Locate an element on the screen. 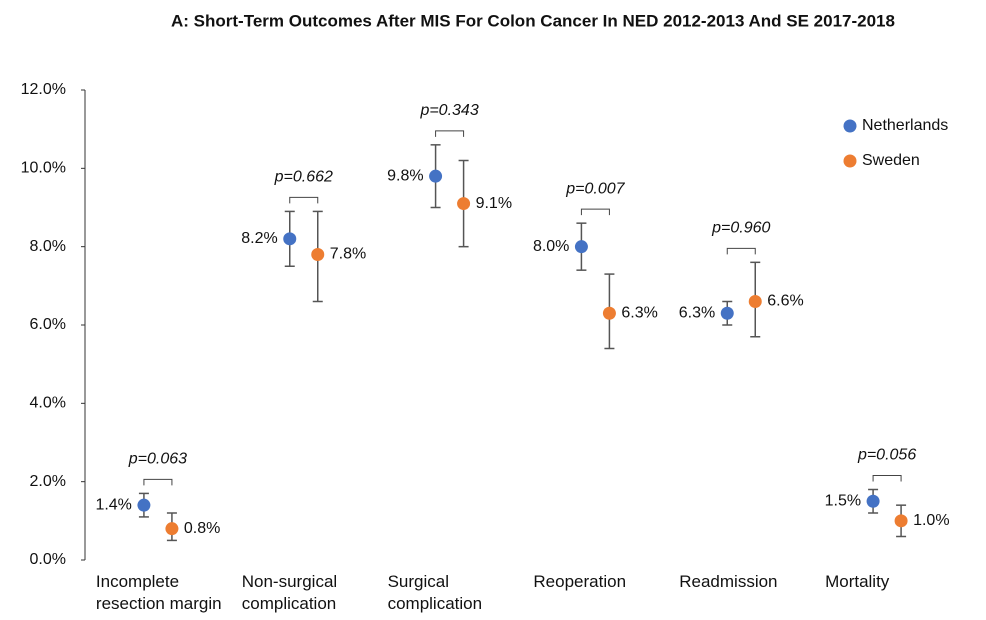 This screenshot has height=620, width=986. p-value: p=0.063 is located at coordinates (157, 459).